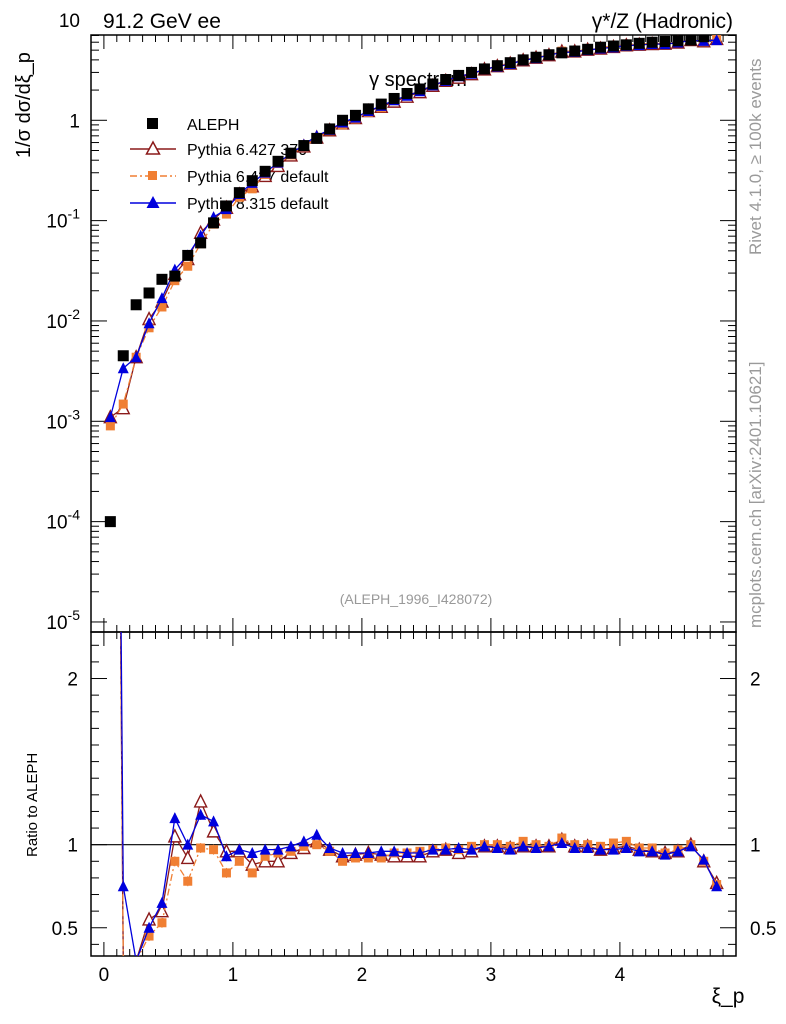 The width and height of the screenshot is (786, 1024). What do you see at coordinates (72, 846) in the screenshot?
I see `ratio-y-tick-label: 1` at bounding box center [72, 846].